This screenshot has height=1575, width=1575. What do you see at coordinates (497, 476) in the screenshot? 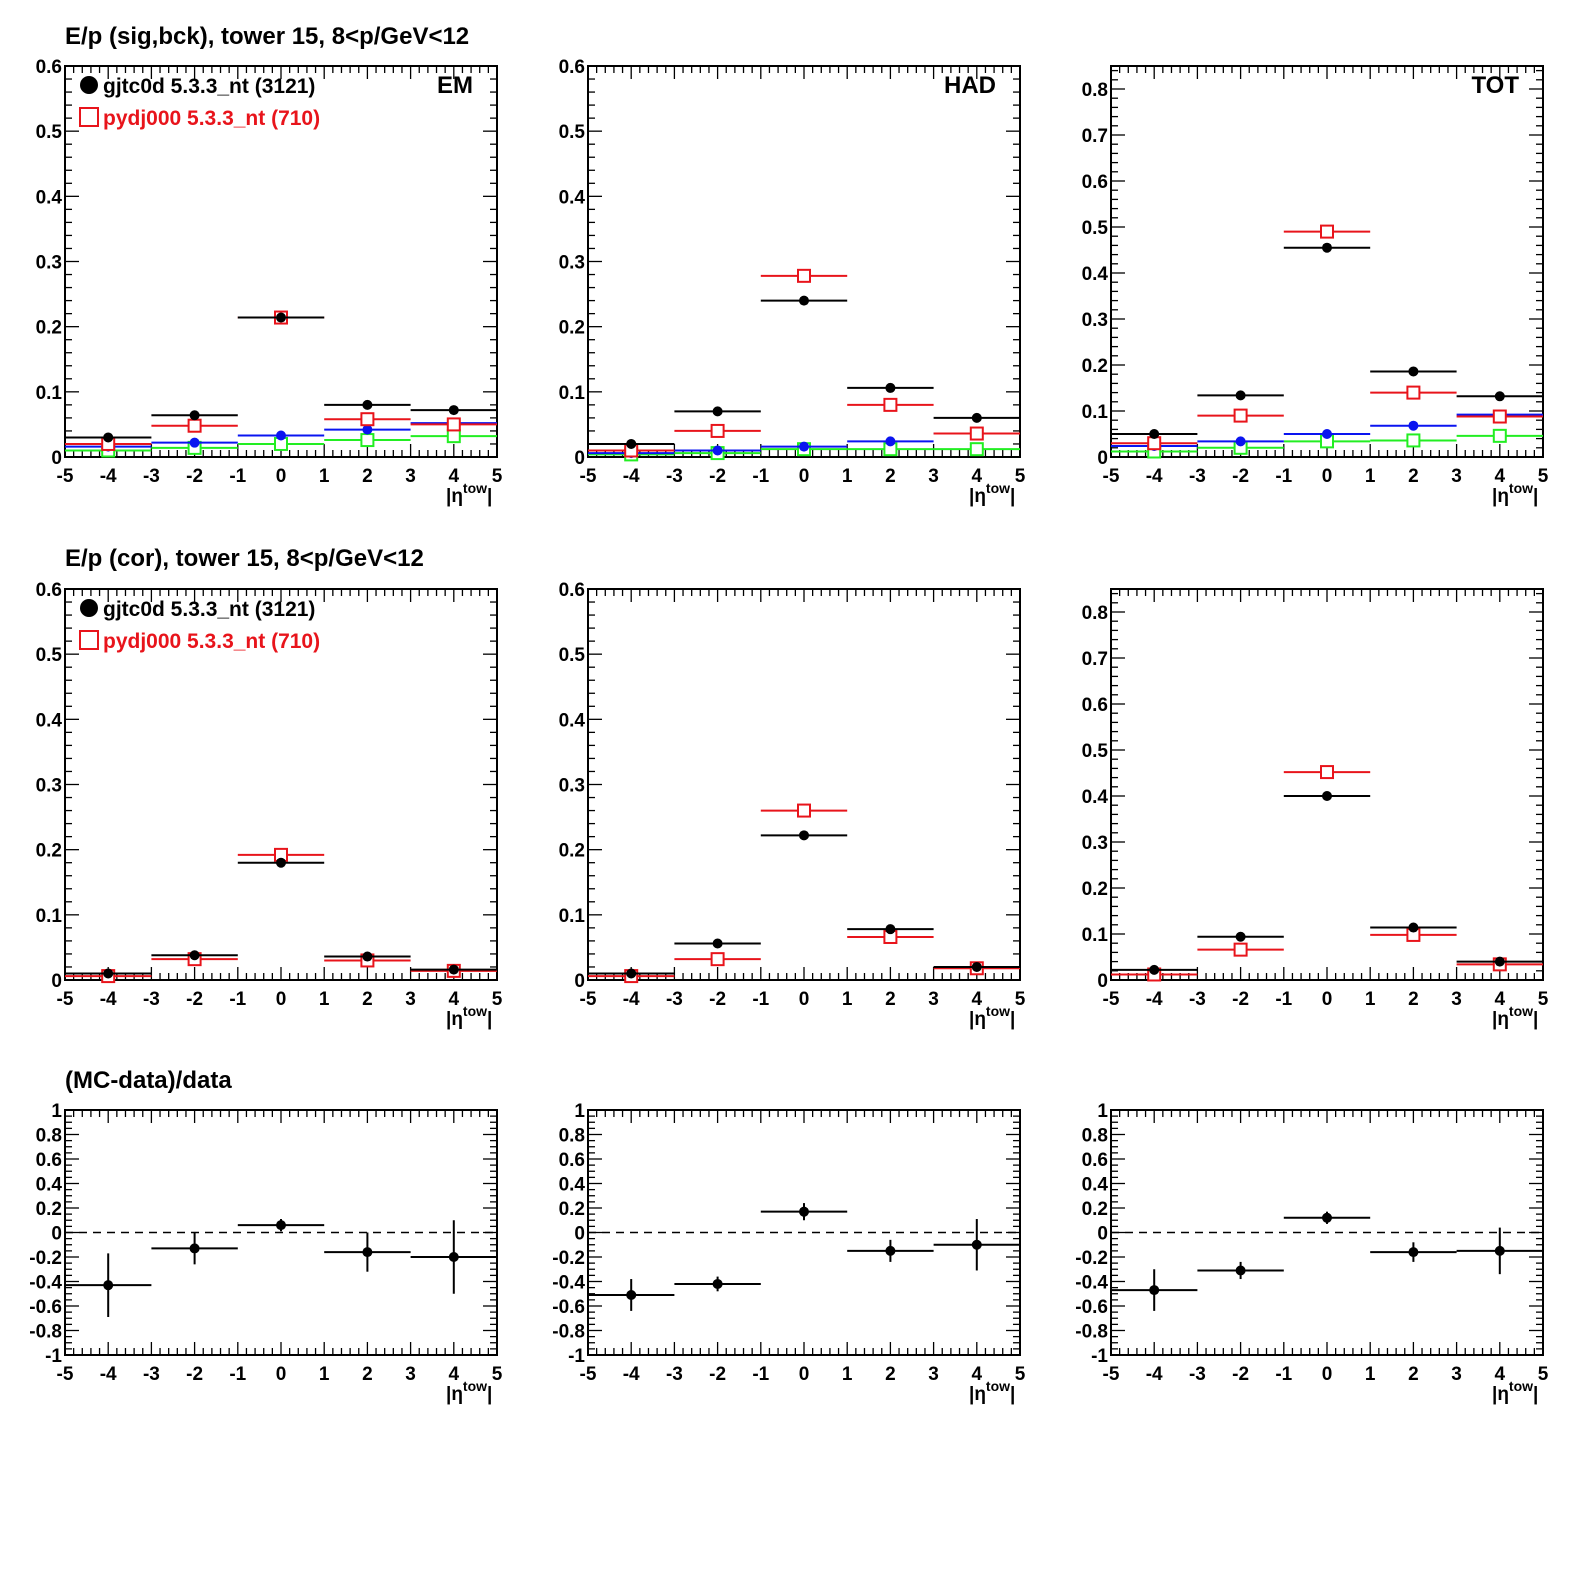
I see `x-tick-label: 5` at bounding box center [497, 476].